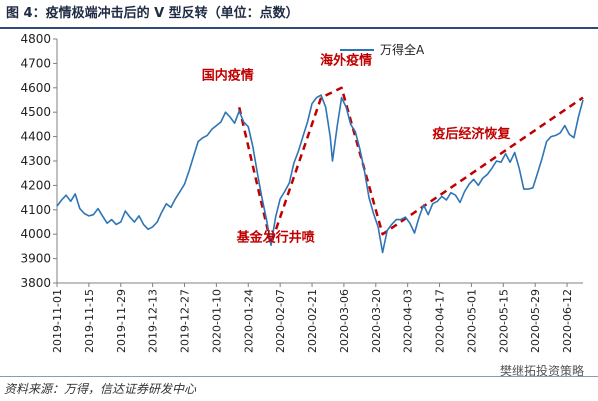 Image resolution: width=598 pixels, height=401 pixels. Describe the element at coordinates (541, 371) in the screenshot. I see `watermark: 樊继拓投资策略` at that location.